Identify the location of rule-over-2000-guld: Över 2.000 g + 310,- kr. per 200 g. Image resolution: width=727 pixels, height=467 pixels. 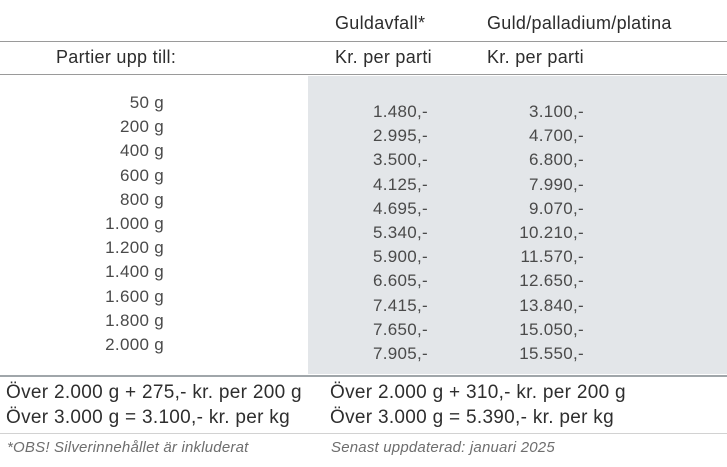
(478, 392).